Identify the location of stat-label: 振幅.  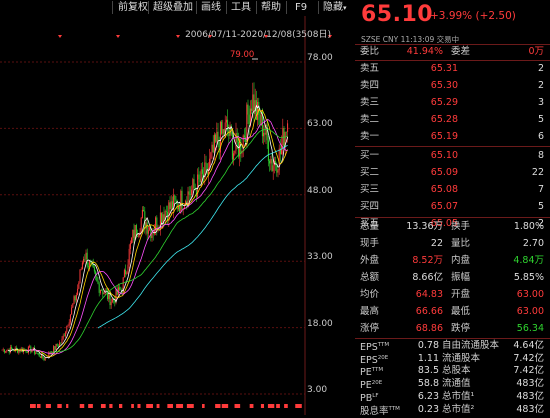
(461, 277).